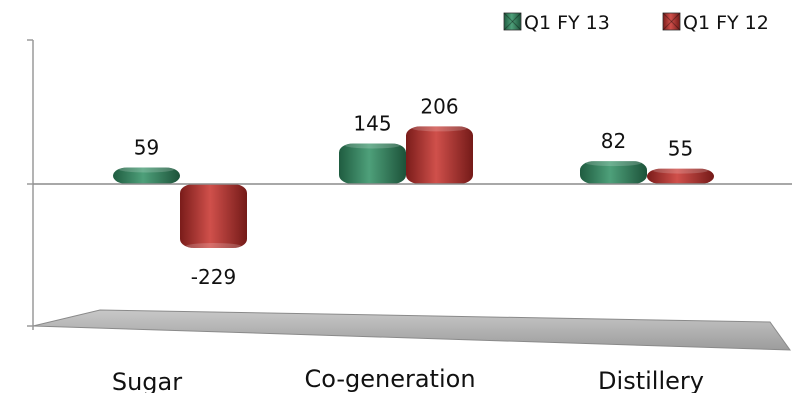 Image resolution: width=798 pixels, height=393 pixels. What do you see at coordinates (636, 23) in the screenshot?
I see `legend: Q1 FY 13 Q1 FY 12` at bounding box center [636, 23].